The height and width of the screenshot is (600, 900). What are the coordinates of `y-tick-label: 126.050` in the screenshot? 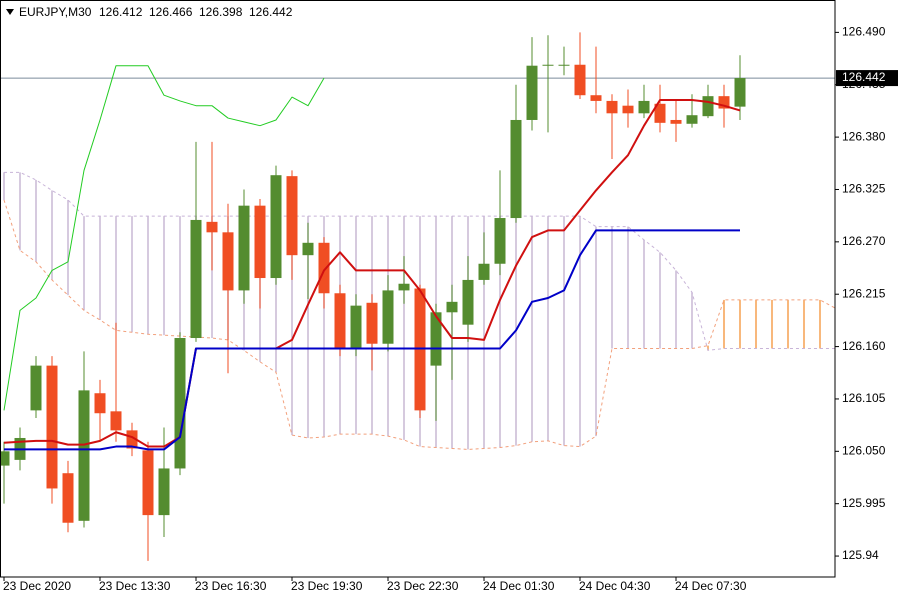 It's located at (864, 450).